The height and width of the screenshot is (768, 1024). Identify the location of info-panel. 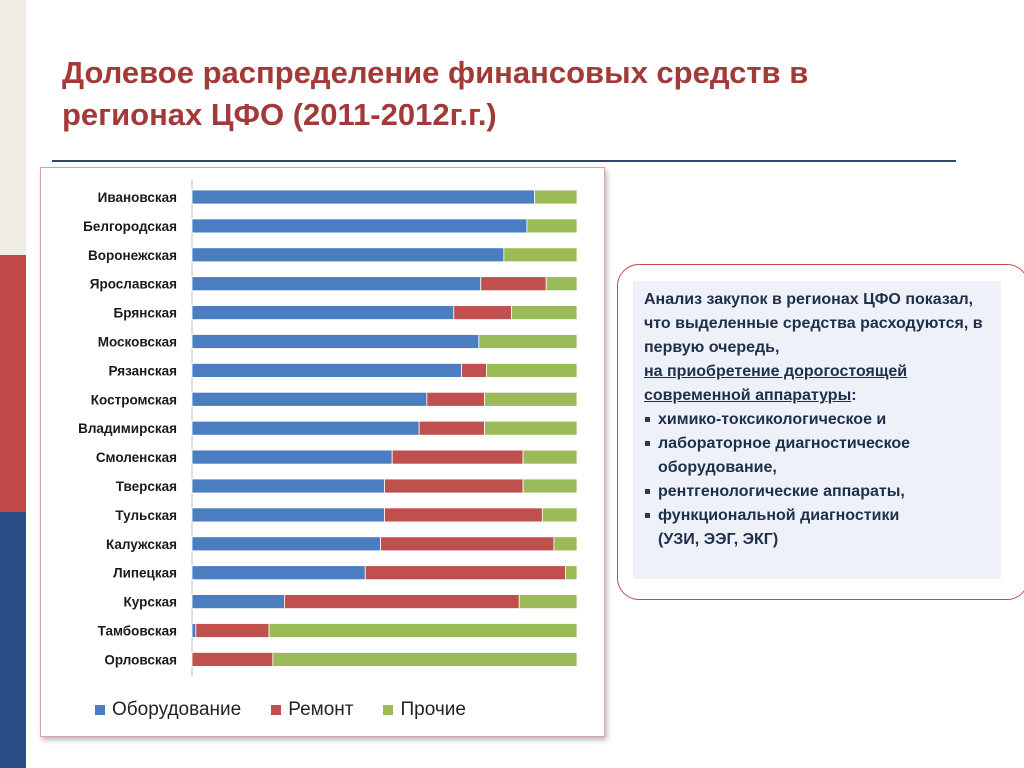
(817, 430).